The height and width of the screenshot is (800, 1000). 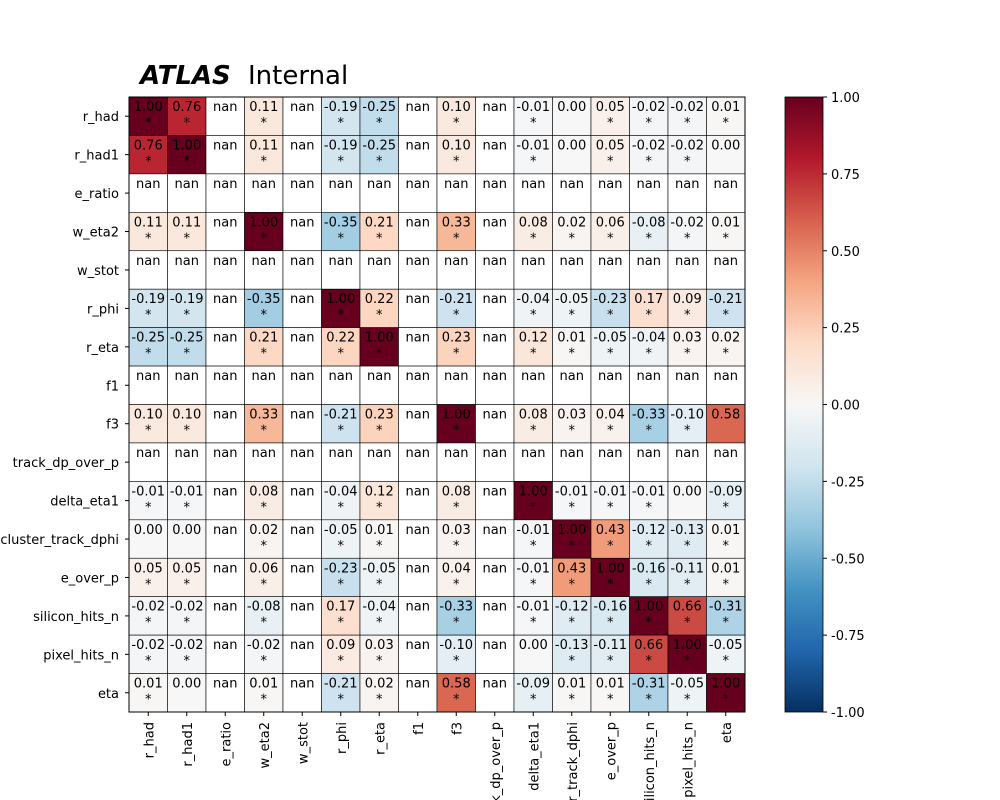 What do you see at coordinates (533, 222) in the screenshot?
I see `cell-label: 0.08` at bounding box center [533, 222].